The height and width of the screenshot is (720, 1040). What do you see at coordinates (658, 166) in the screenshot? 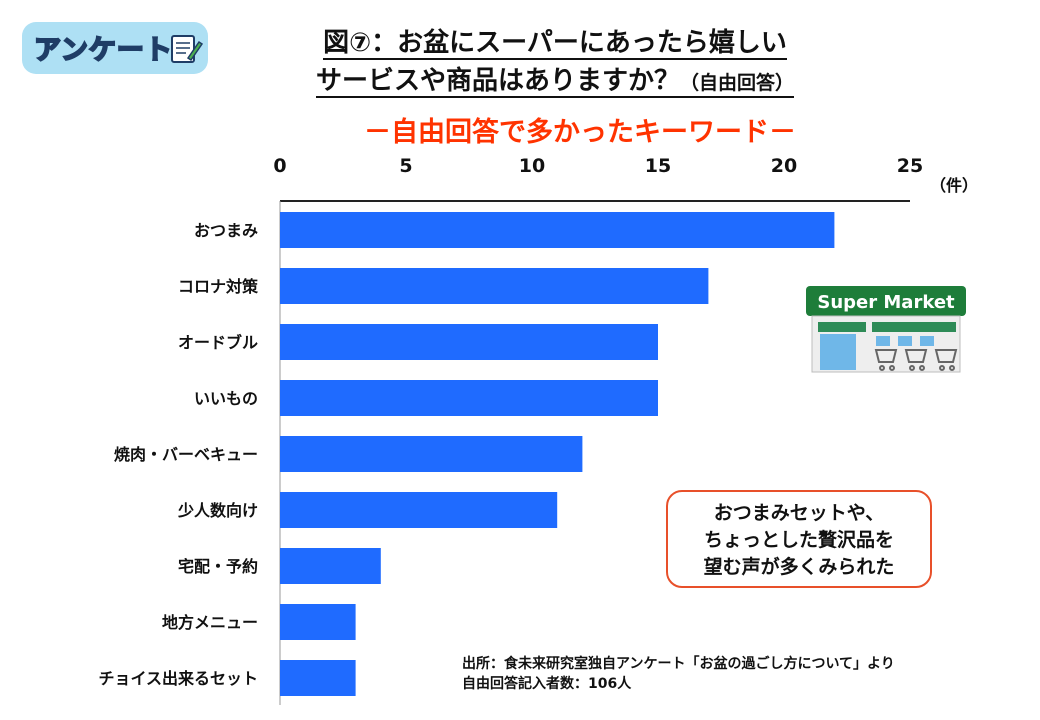
I see `x-tick-label: 15` at bounding box center [658, 166].